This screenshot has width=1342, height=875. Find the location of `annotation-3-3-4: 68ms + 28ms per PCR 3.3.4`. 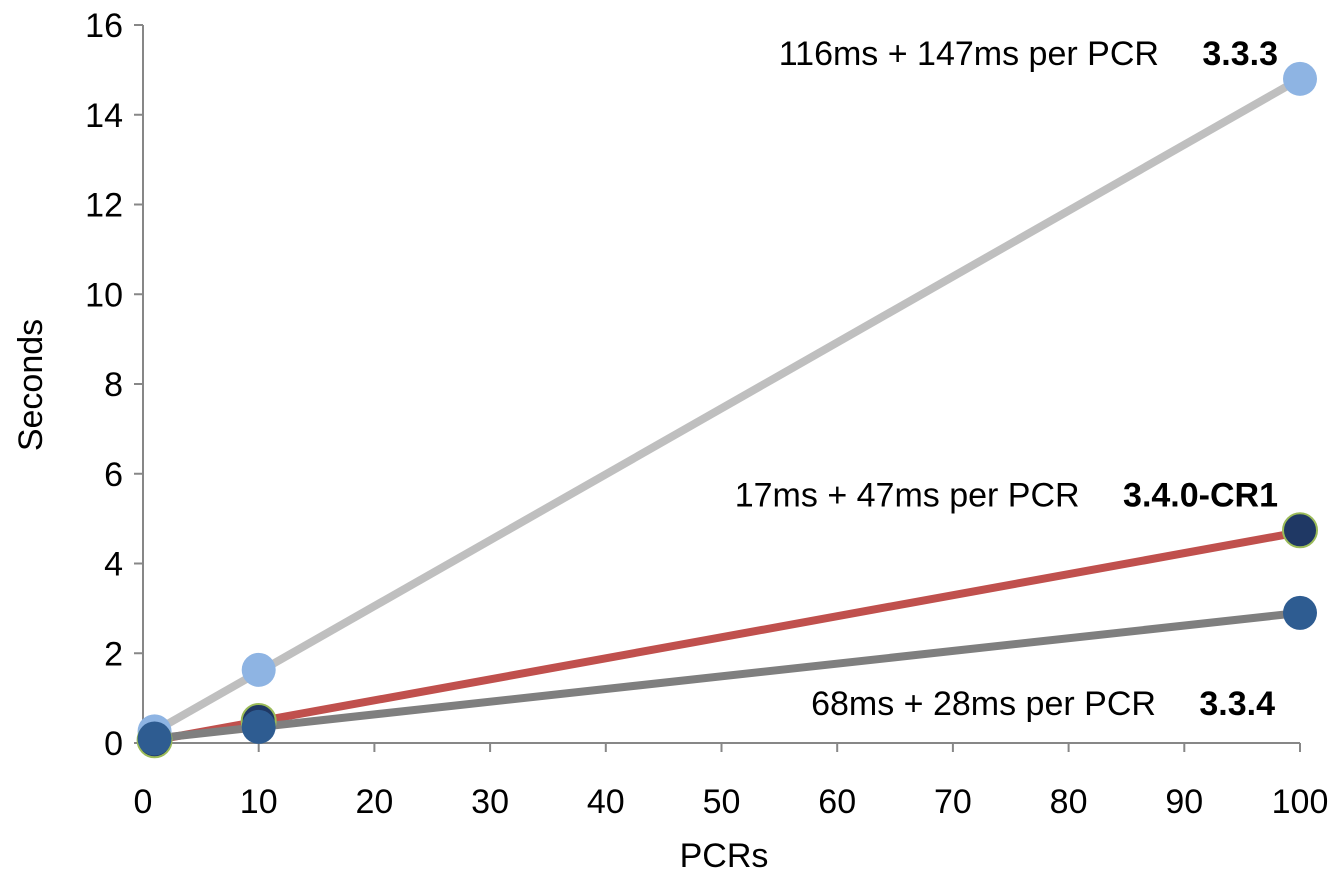

annotation-3-3-4: 68ms + 28ms per PCR 3.3.4 is located at coordinates (1043, 704).